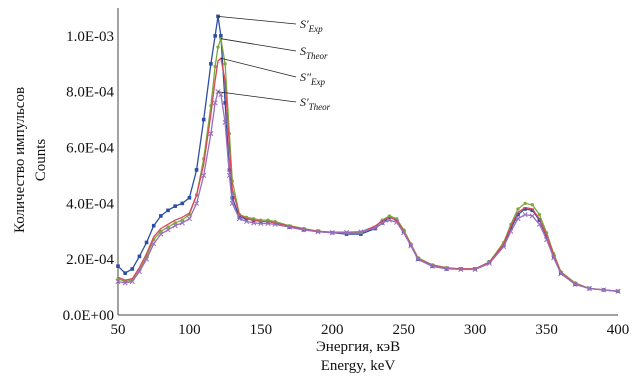 This screenshot has height=376, width=636. What do you see at coordinates (189, 330) in the screenshot?
I see `x-tick-label: 100` at bounding box center [189, 330].